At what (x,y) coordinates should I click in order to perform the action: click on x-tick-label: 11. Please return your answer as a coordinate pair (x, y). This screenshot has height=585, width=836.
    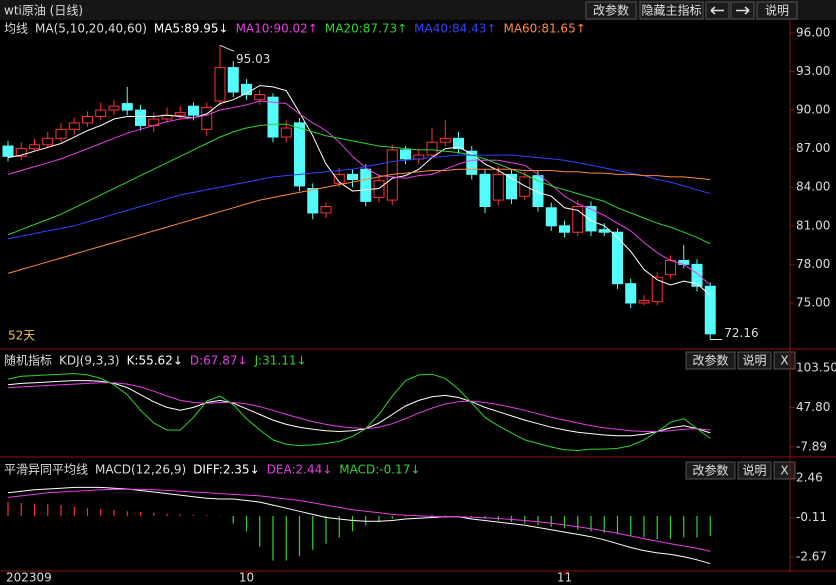
    Looking at the image, I should click on (564, 578).